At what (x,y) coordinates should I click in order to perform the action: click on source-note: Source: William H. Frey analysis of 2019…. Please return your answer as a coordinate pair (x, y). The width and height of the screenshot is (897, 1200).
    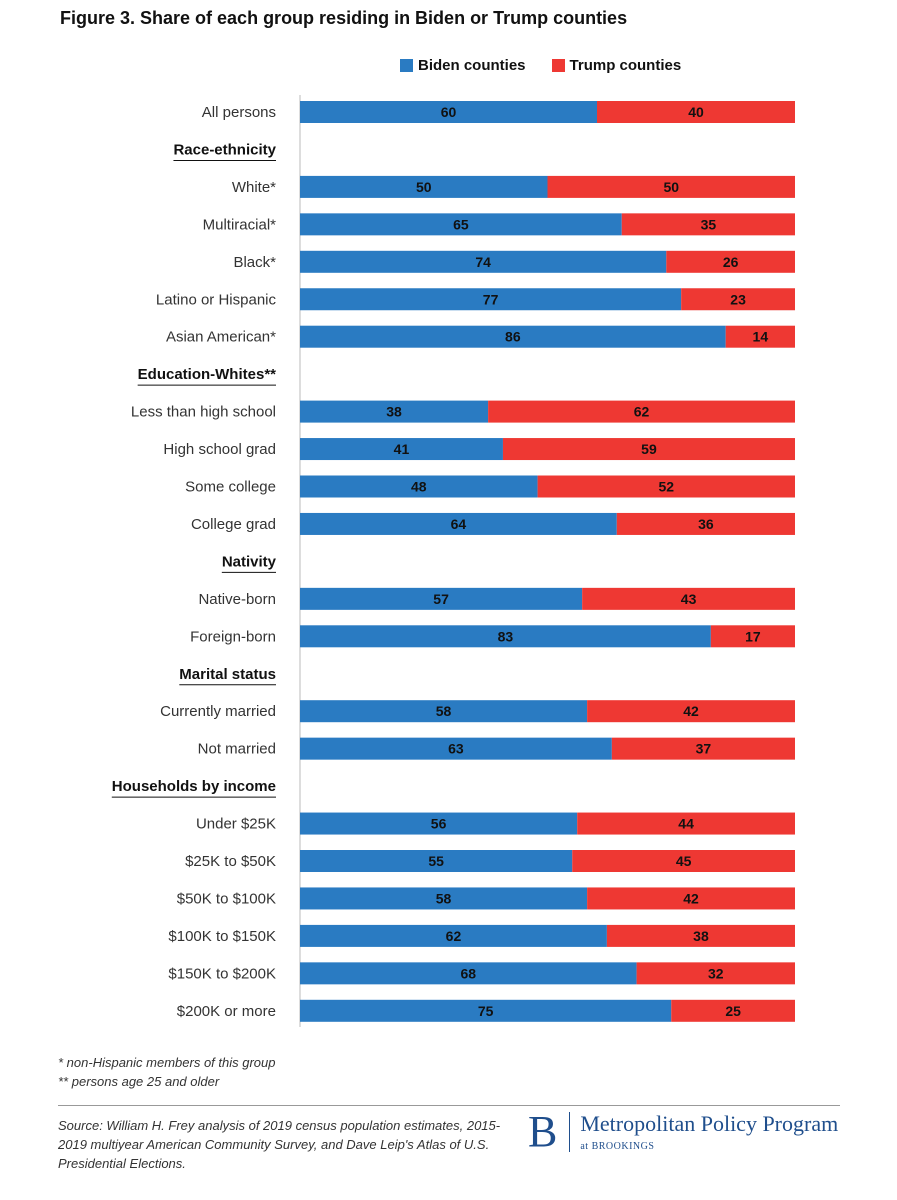
    Looking at the image, I should click on (279, 1144).